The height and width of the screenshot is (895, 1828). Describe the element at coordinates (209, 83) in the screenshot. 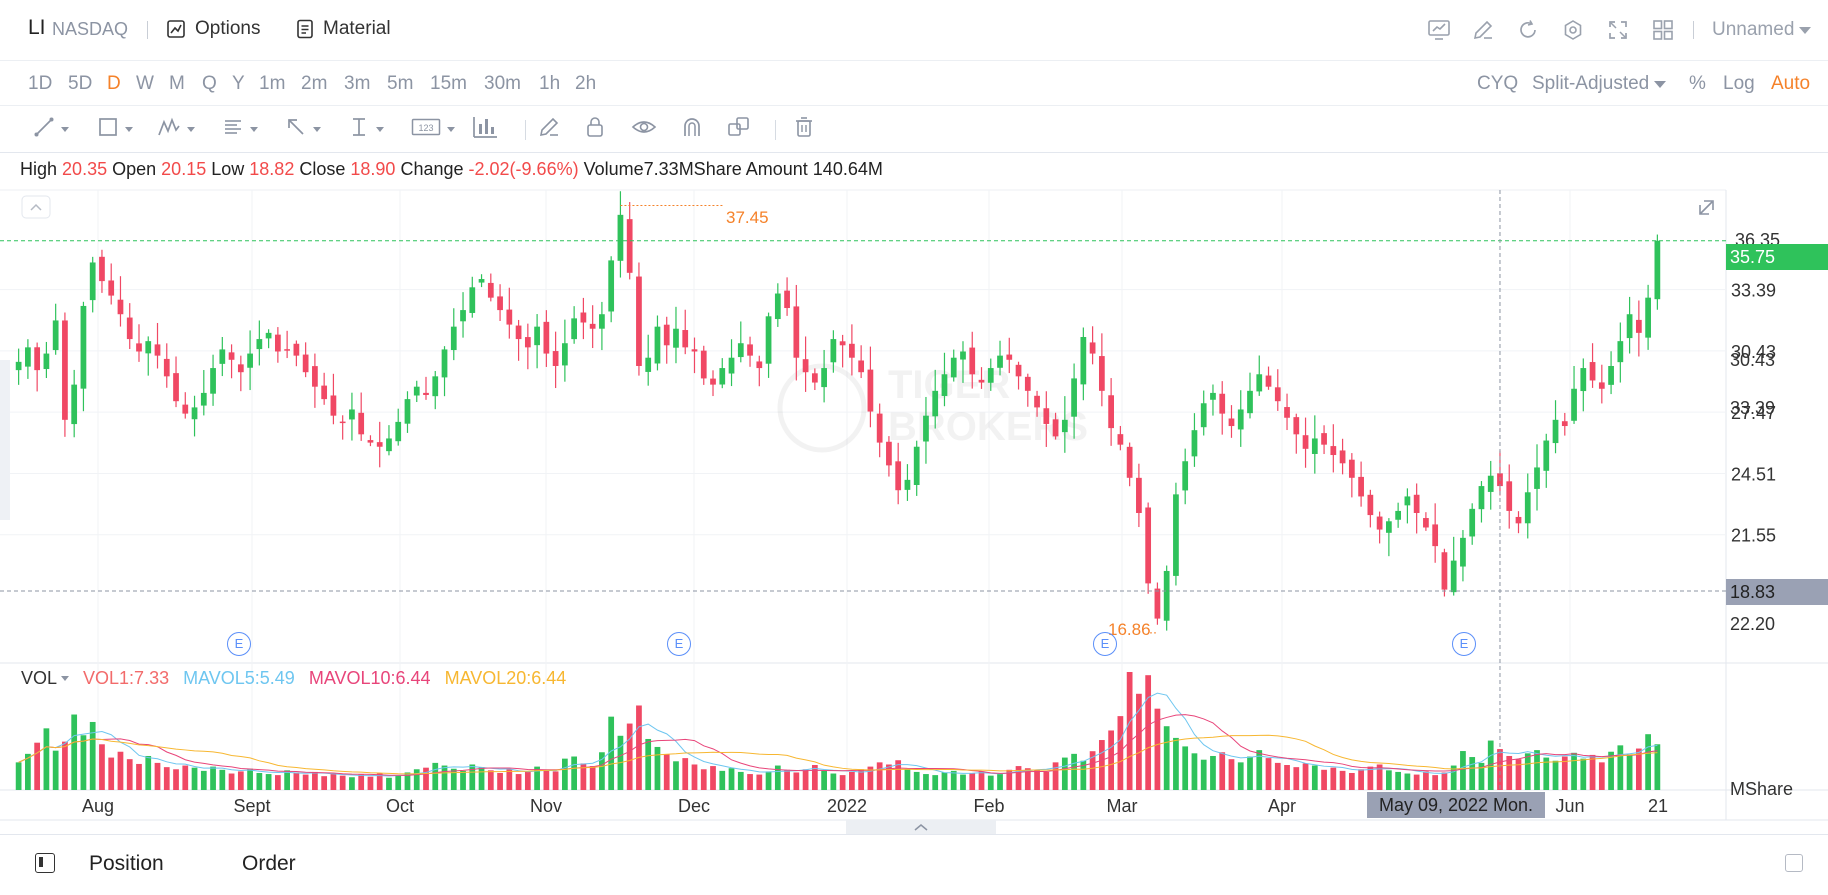

I see `tf-q: Q` at that location.